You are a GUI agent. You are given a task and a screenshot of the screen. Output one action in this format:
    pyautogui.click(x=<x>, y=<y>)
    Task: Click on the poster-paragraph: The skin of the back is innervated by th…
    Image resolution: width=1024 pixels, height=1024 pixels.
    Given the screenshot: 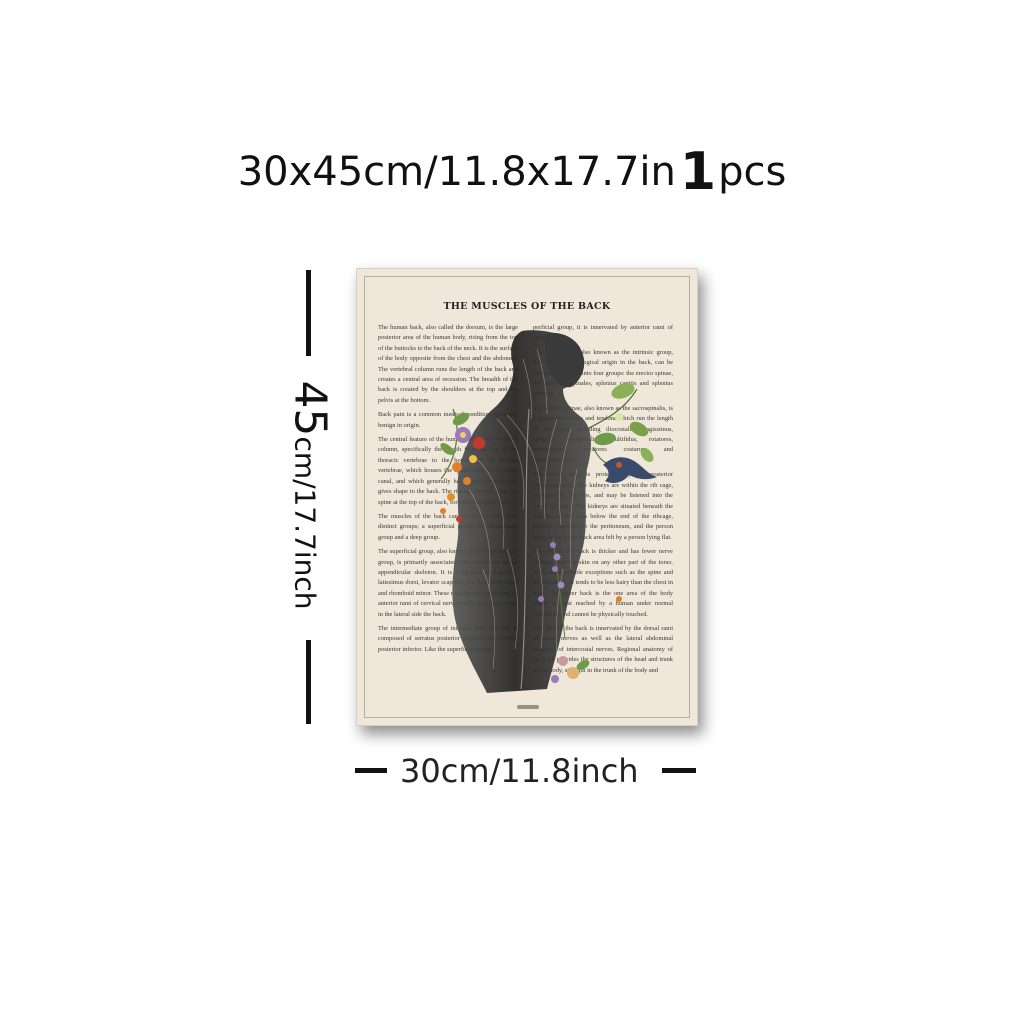 What is the action you would take?
    pyautogui.click(x=603, y=649)
    